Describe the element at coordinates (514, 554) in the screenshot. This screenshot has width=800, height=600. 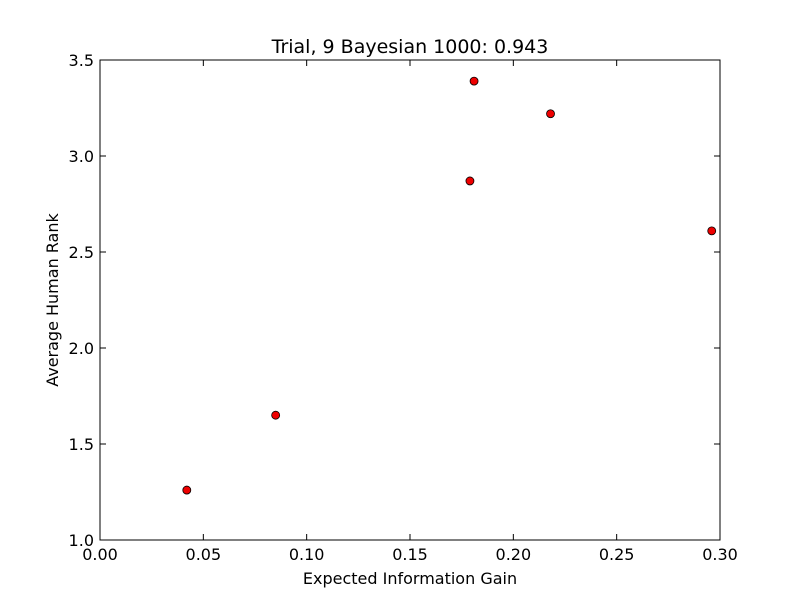
I see `x-tick-label: 0.20` at that location.